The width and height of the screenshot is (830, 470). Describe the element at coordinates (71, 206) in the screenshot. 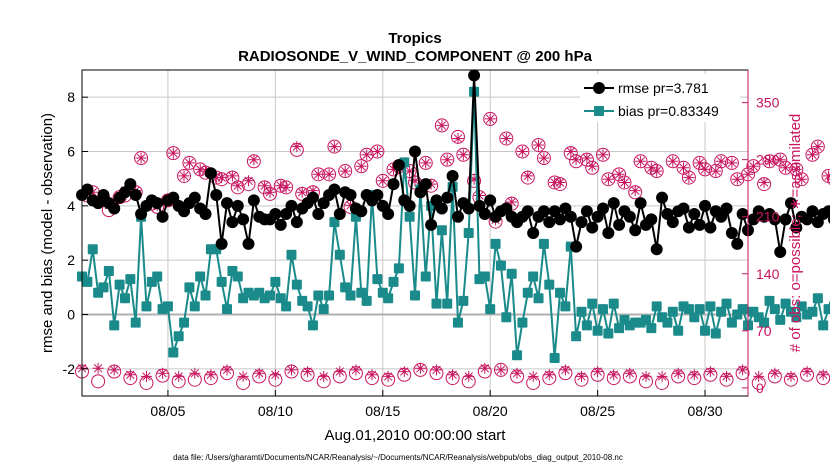

I see `y-tick-label: 4` at that location.